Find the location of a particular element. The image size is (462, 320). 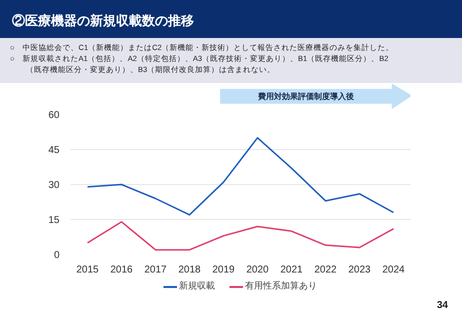

y-tick-label: 45 is located at coordinates (54, 150).